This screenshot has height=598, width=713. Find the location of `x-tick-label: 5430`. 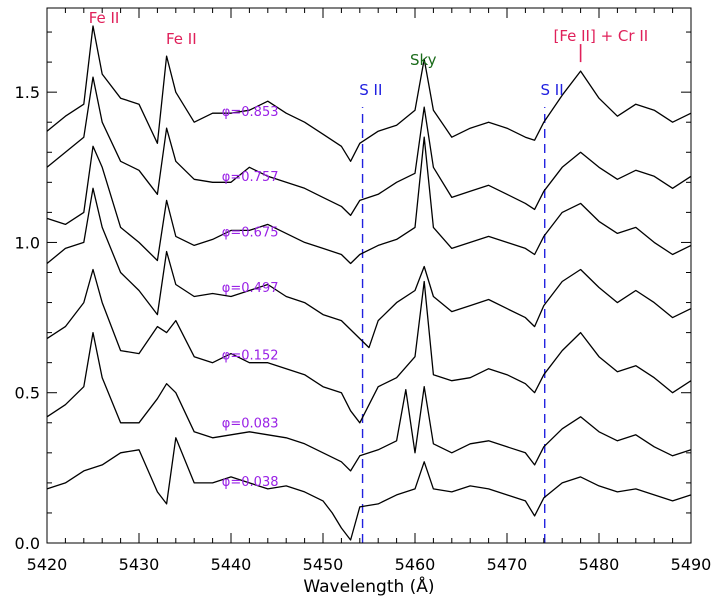

x-tick-label: 5430 is located at coordinates (139, 564).